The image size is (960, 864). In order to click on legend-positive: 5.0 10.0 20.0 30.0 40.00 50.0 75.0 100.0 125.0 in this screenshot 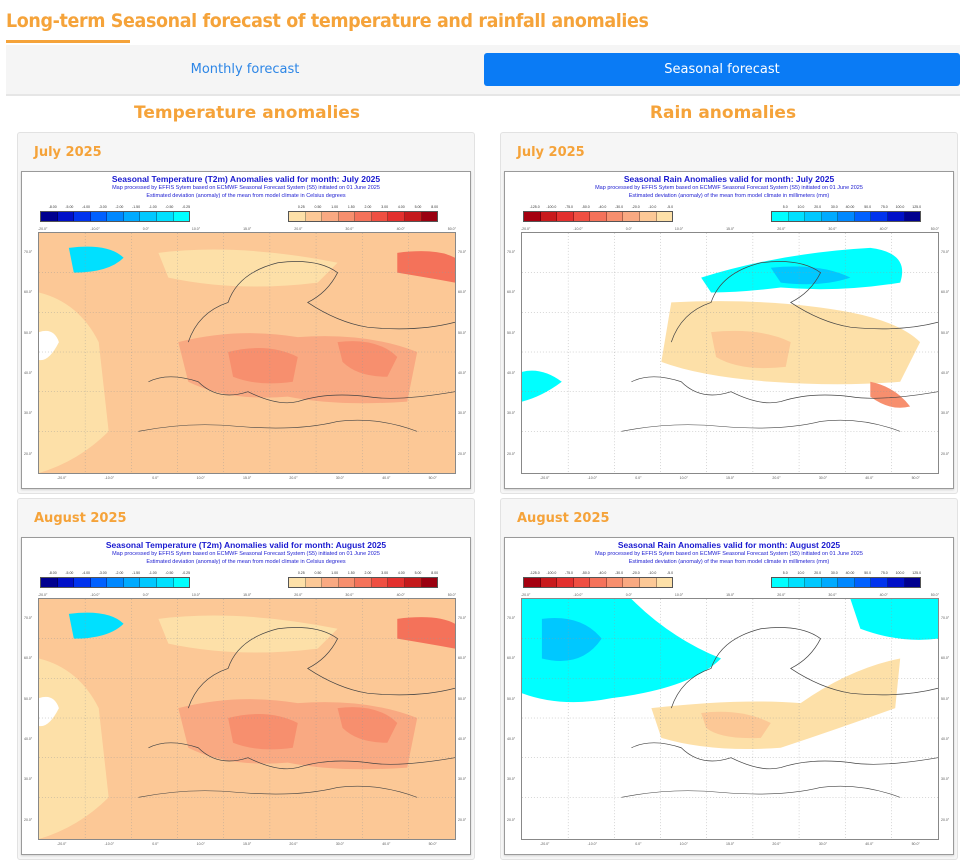, I will do `click(846, 582)`.